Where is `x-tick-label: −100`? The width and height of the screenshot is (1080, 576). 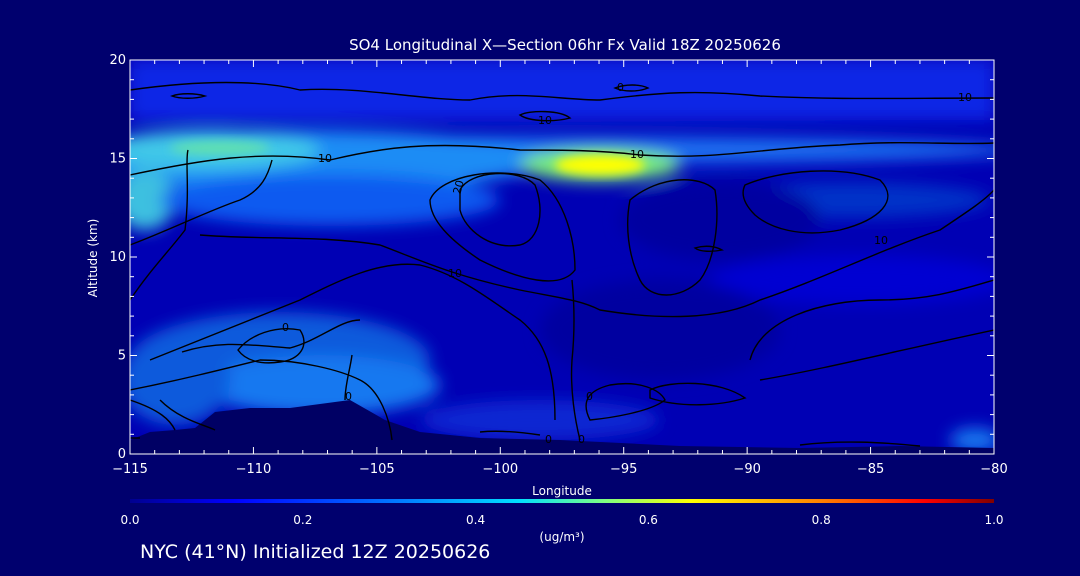 x-tick-label: −100 is located at coordinates (500, 469).